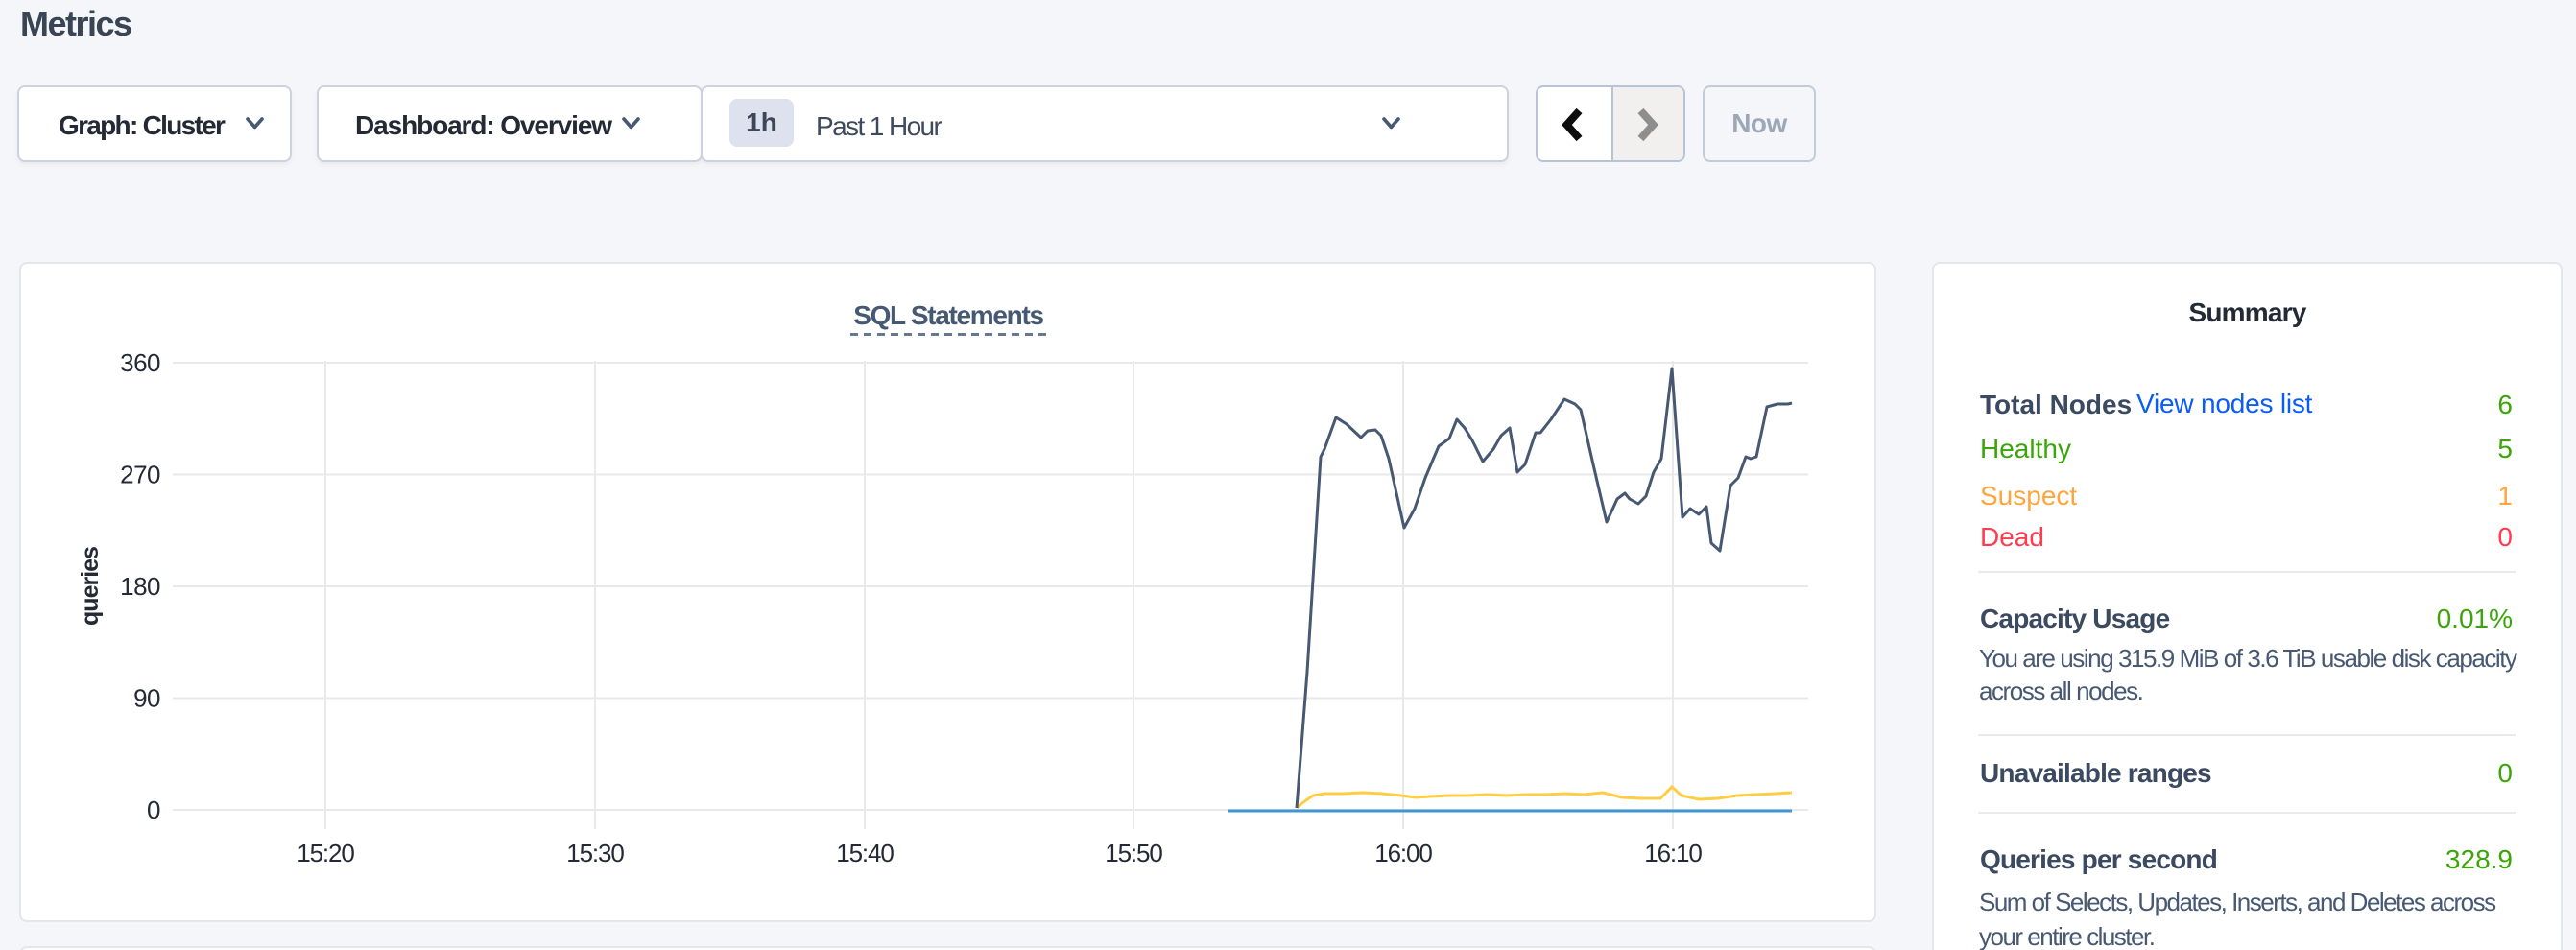 This screenshot has height=950, width=2576. Describe the element at coordinates (595, 853) in the screenshot. I see `svg-text: 15:30` at that location.